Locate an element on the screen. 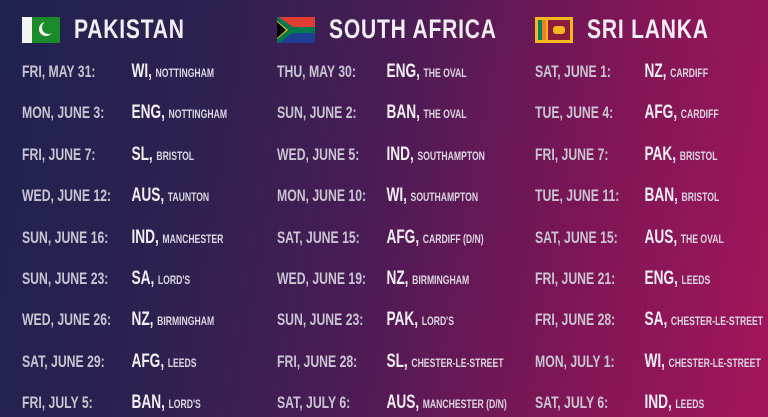 The width and height of the screenshot is (768, 417). fixture-venue: CHESTER-LE-STREET is located at coordinates (457, 362).